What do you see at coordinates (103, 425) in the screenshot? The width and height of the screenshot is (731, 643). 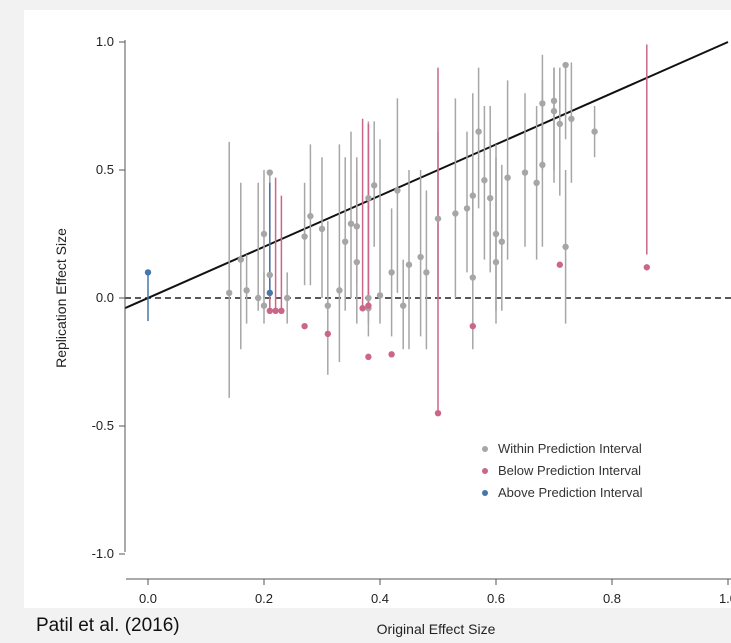 I see `y-tick-label: -0.5` at bounding box center [103, 425].